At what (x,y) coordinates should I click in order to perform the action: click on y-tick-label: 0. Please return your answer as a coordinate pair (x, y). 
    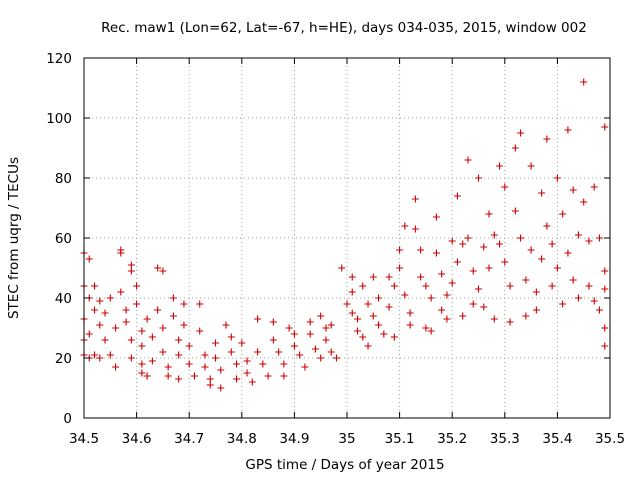
    Looking at the image, I should click on (67, 419).